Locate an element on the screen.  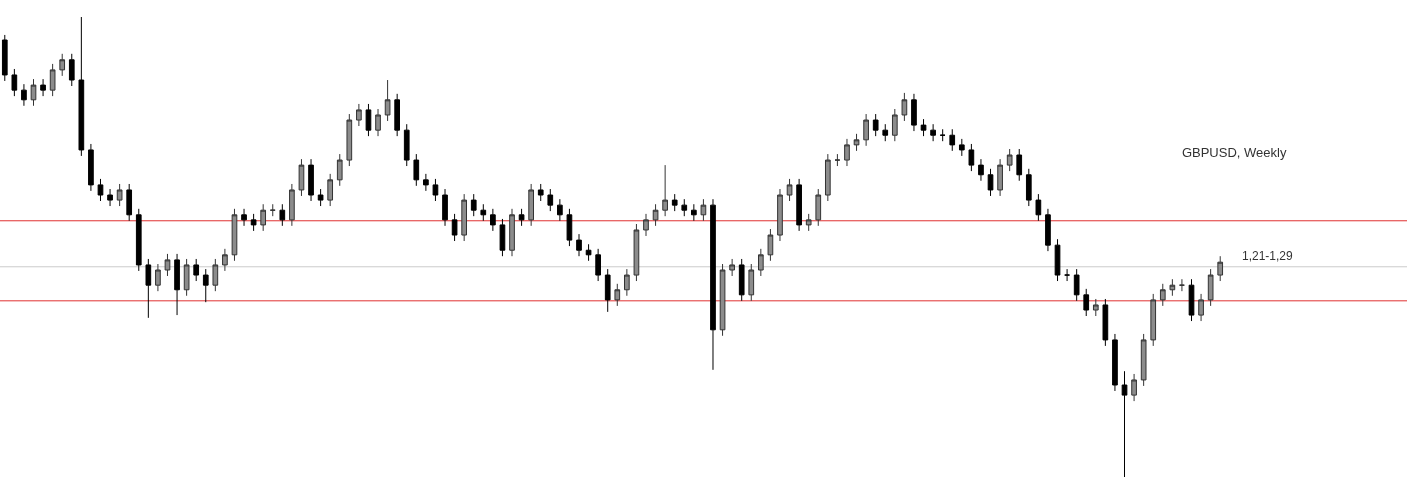
text: GBPUSD, Weekly is located at coordinates (1234, 152).